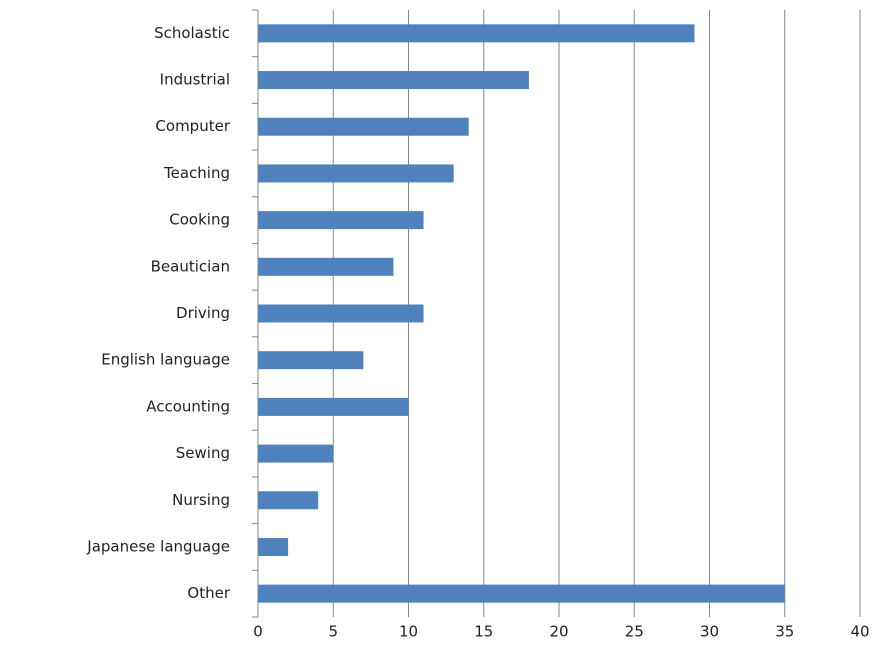 The width and height of the screenshot is (882, 666). Describe the element at coordinates (195, 80) in the screenshot. I see `y-tick-label: Industrial` at that location.